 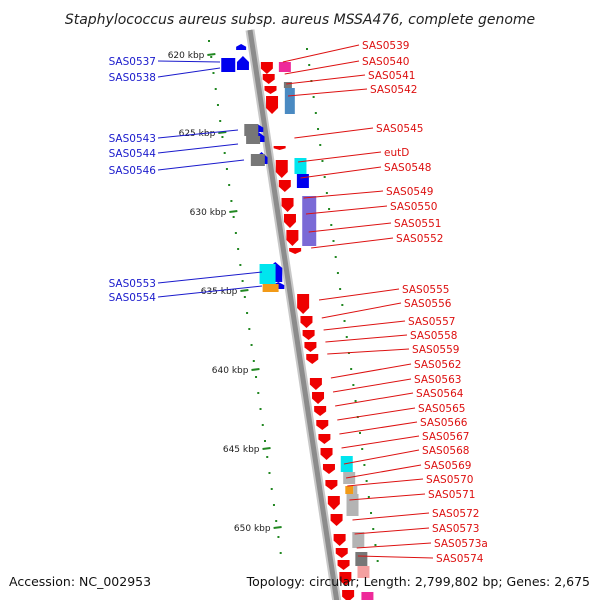 What do you see at coordinates (419, 239) in the screenshot?
I see `right-gene-label: SAS0552` at bounding box center [419, 239].